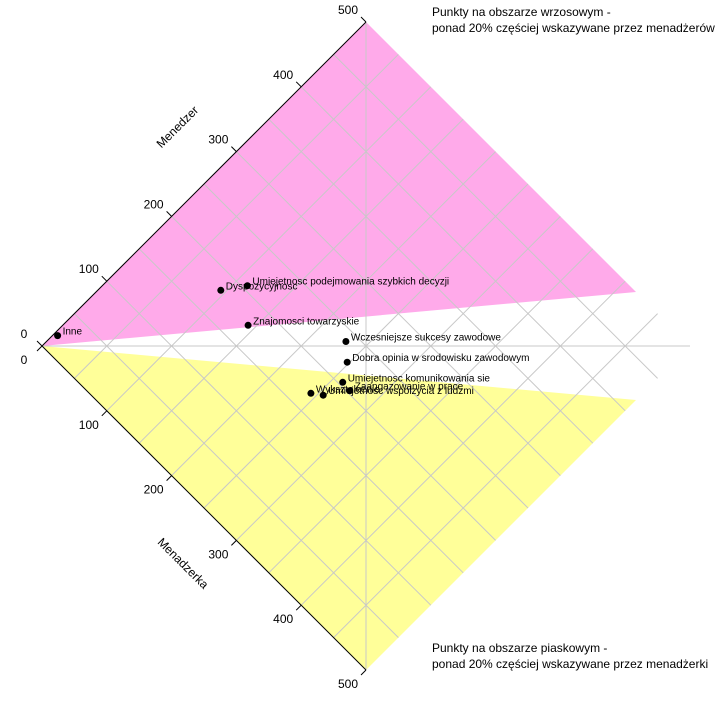 This screenshot has width=720, height=725. I want to click on tick-label-menadzerka: 200, so click(154, 490).